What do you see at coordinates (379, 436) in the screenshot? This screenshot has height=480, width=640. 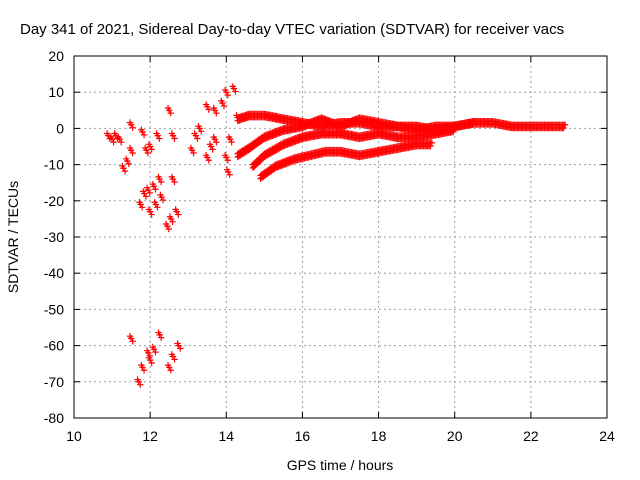 I see `x-tick-label: 18` at bounding box center [379, 436].